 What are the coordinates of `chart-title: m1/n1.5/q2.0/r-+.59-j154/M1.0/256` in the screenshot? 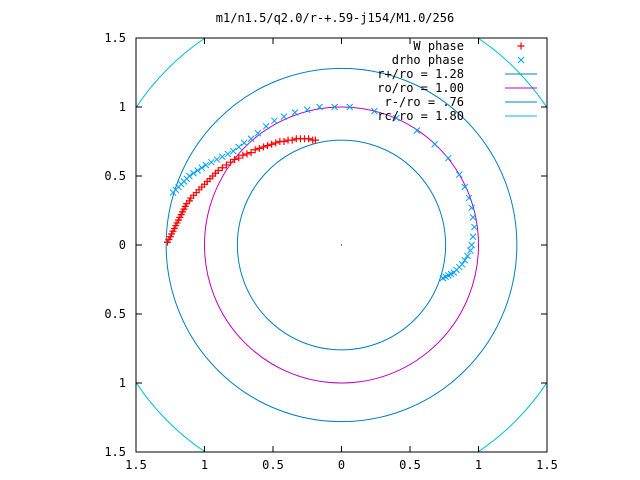 It's located at (335, 18).